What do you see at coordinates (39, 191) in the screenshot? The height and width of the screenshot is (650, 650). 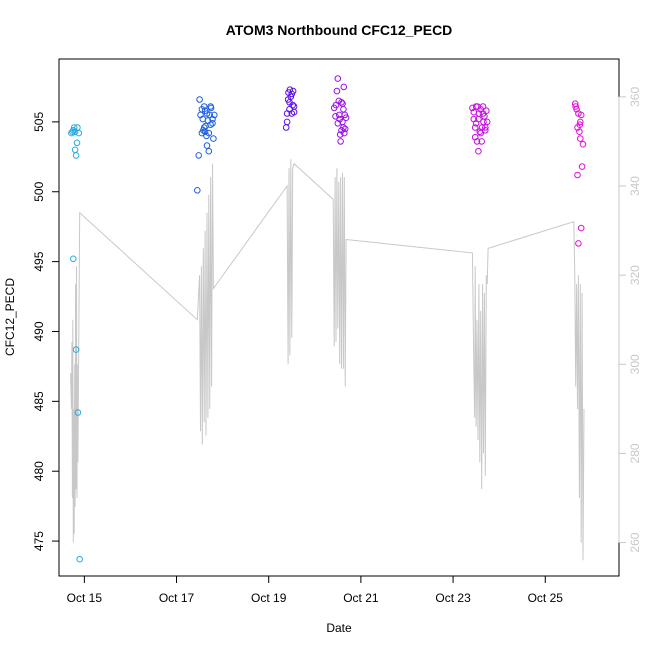 I see `y-tick-label: 500` at bounding box center [39, 191].